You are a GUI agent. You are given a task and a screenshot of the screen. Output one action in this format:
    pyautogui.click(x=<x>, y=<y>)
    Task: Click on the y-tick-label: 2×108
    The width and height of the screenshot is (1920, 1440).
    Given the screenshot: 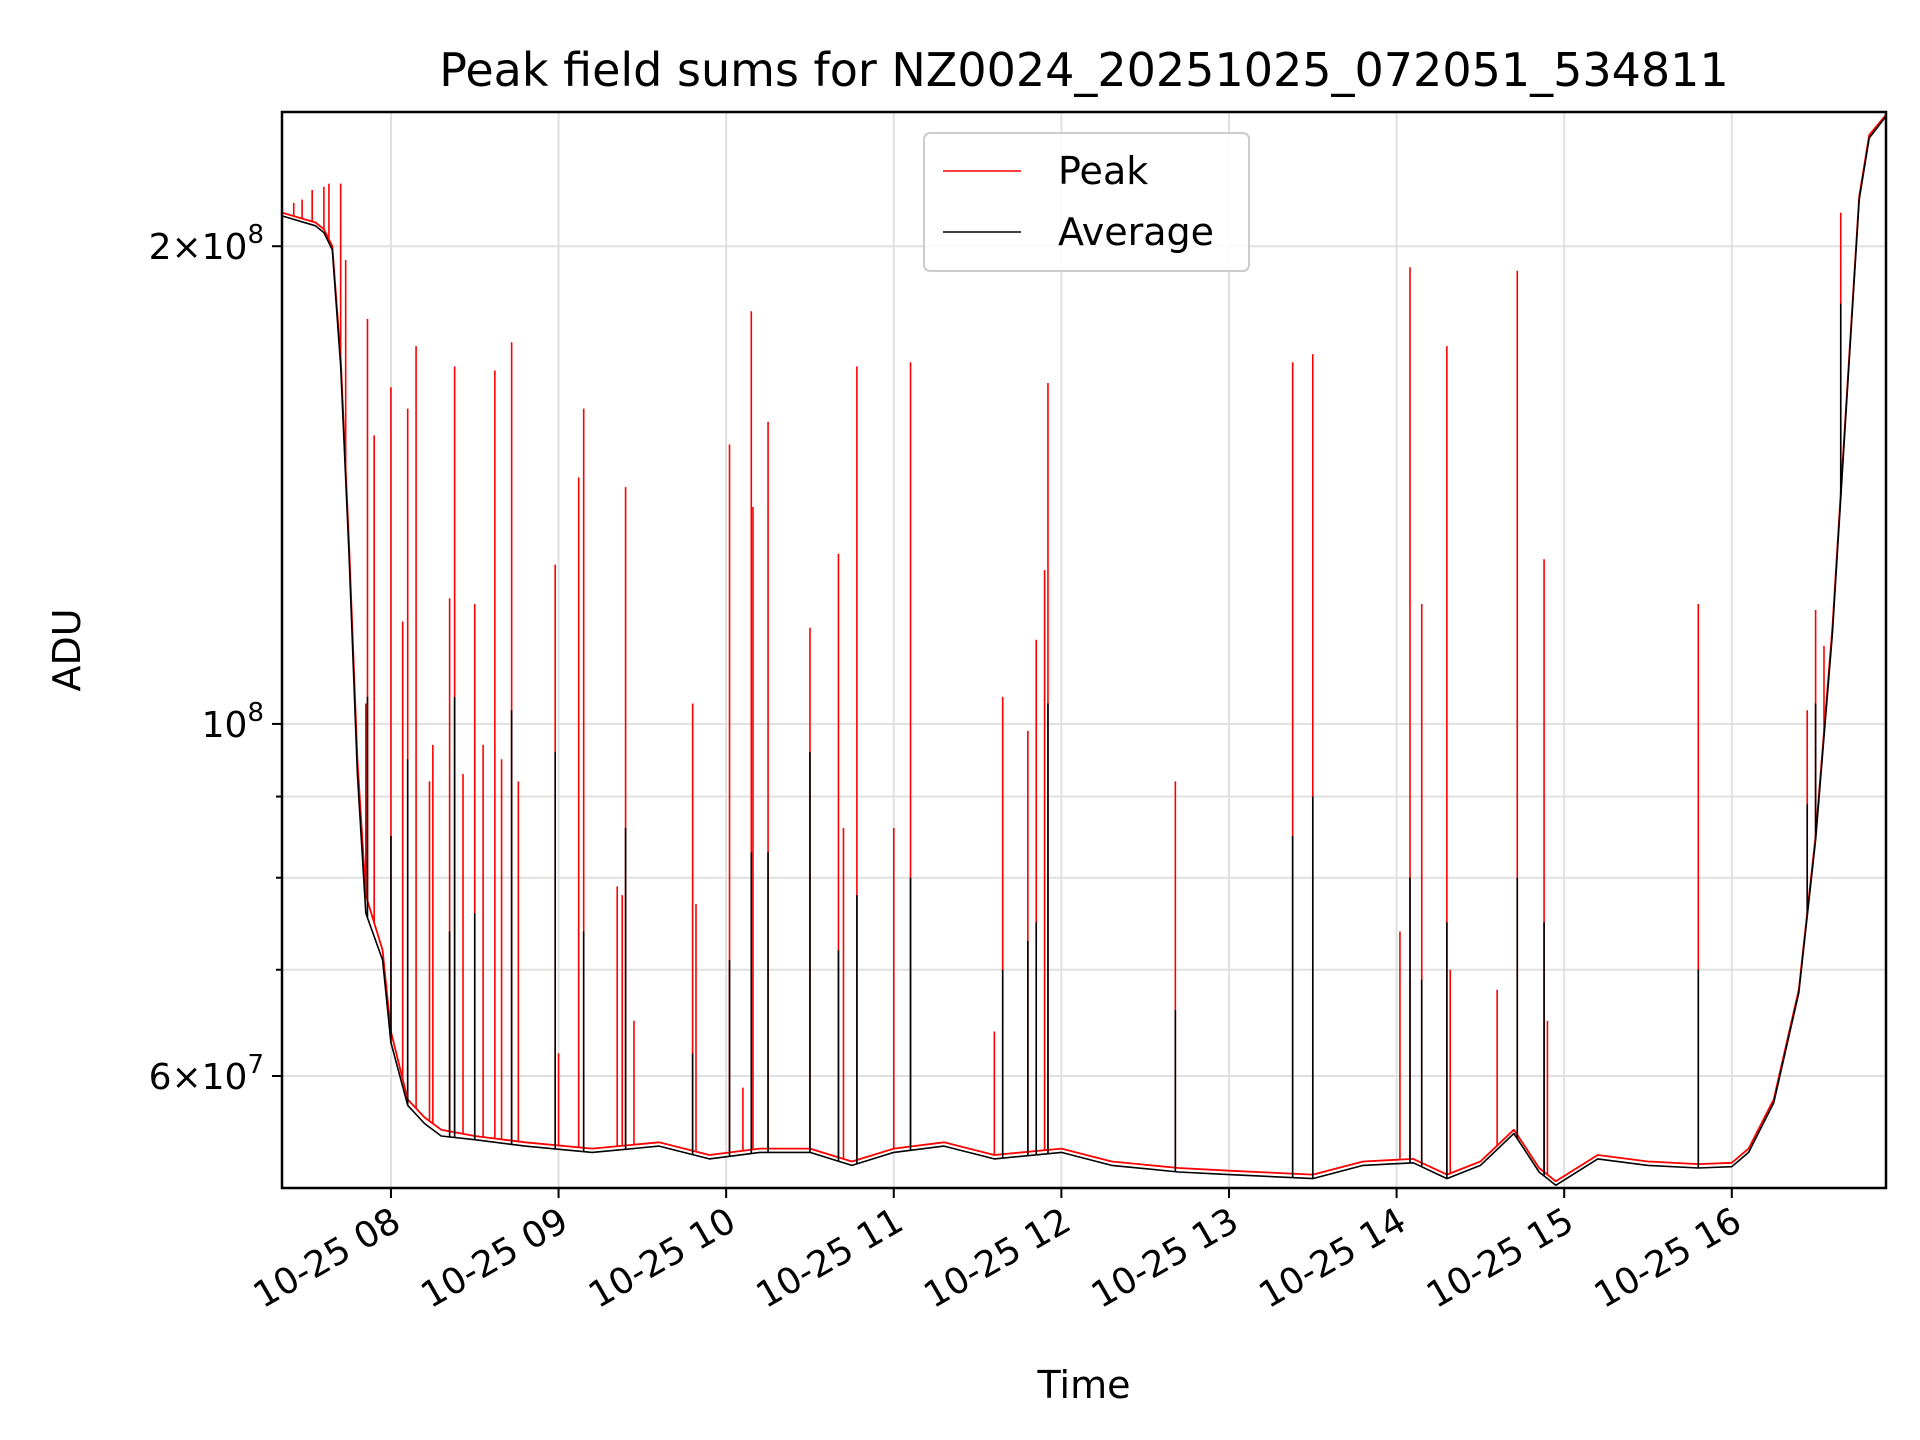 What is the action you would take?
    pyautogui.click(x=206, y=244)
    